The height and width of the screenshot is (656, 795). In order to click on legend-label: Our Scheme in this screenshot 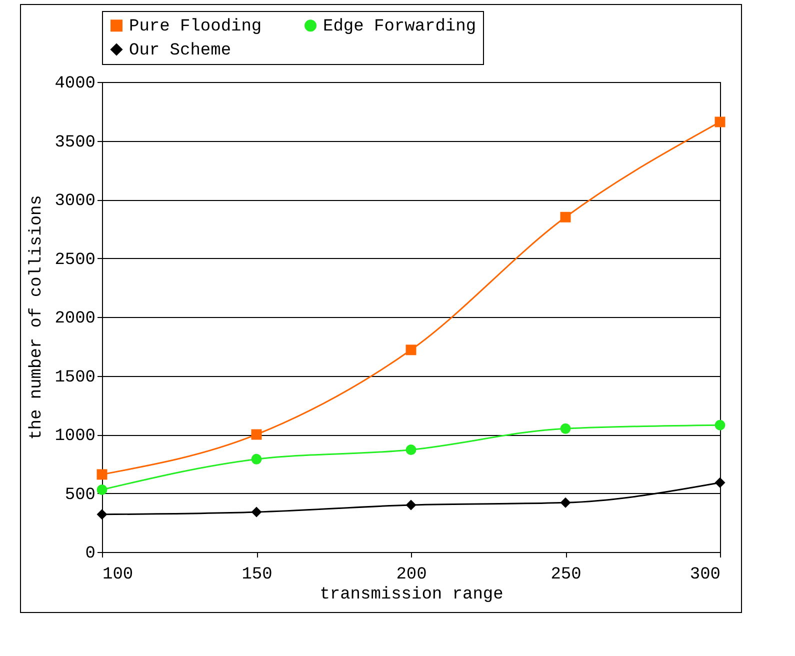, I will do `click(180, 51)`.